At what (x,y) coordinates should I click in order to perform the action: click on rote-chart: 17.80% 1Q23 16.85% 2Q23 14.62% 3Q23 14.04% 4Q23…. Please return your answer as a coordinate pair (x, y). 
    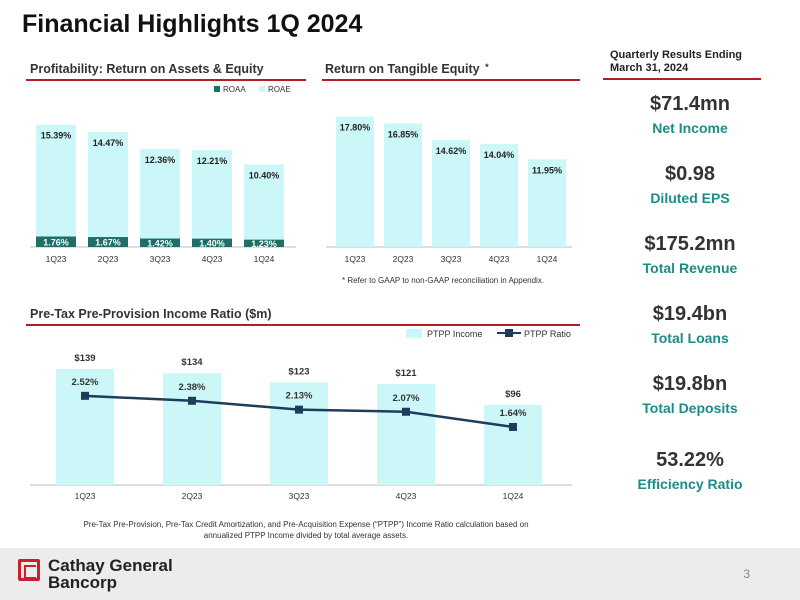
    Looking at the image, I should click on (449, 190).